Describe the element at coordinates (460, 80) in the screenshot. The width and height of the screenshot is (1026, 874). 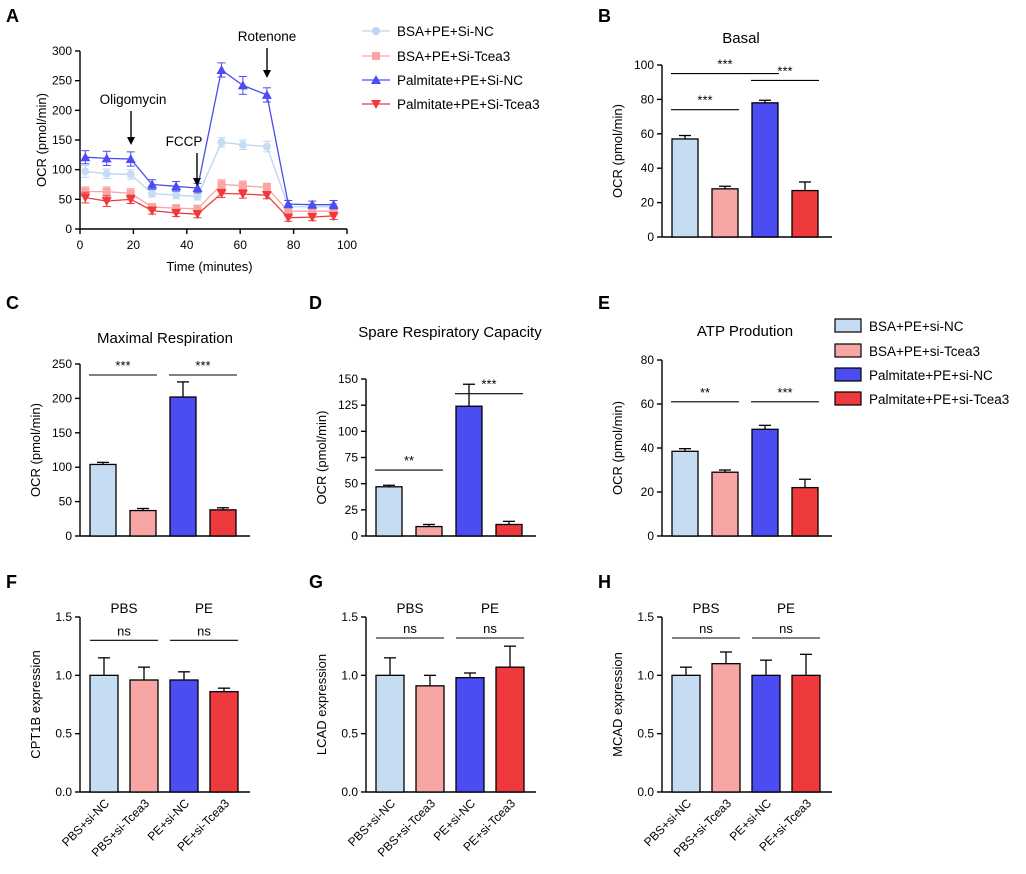
I see `legend-label: Palmitate+PE+Si-NC` at that location.